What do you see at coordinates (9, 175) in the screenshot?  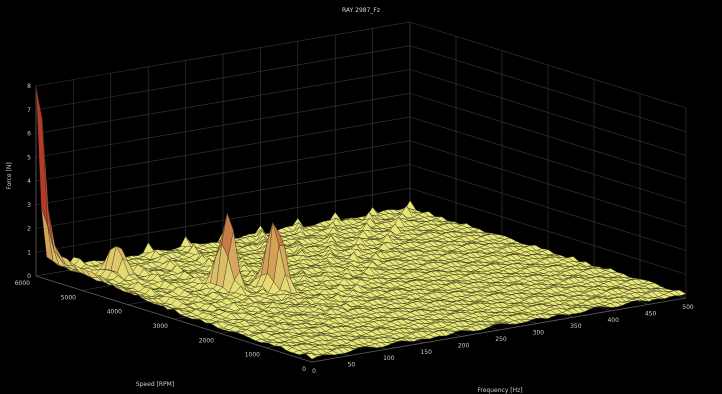 I see `z-axis-label: Force [N]` at bounding box center [9, 175].